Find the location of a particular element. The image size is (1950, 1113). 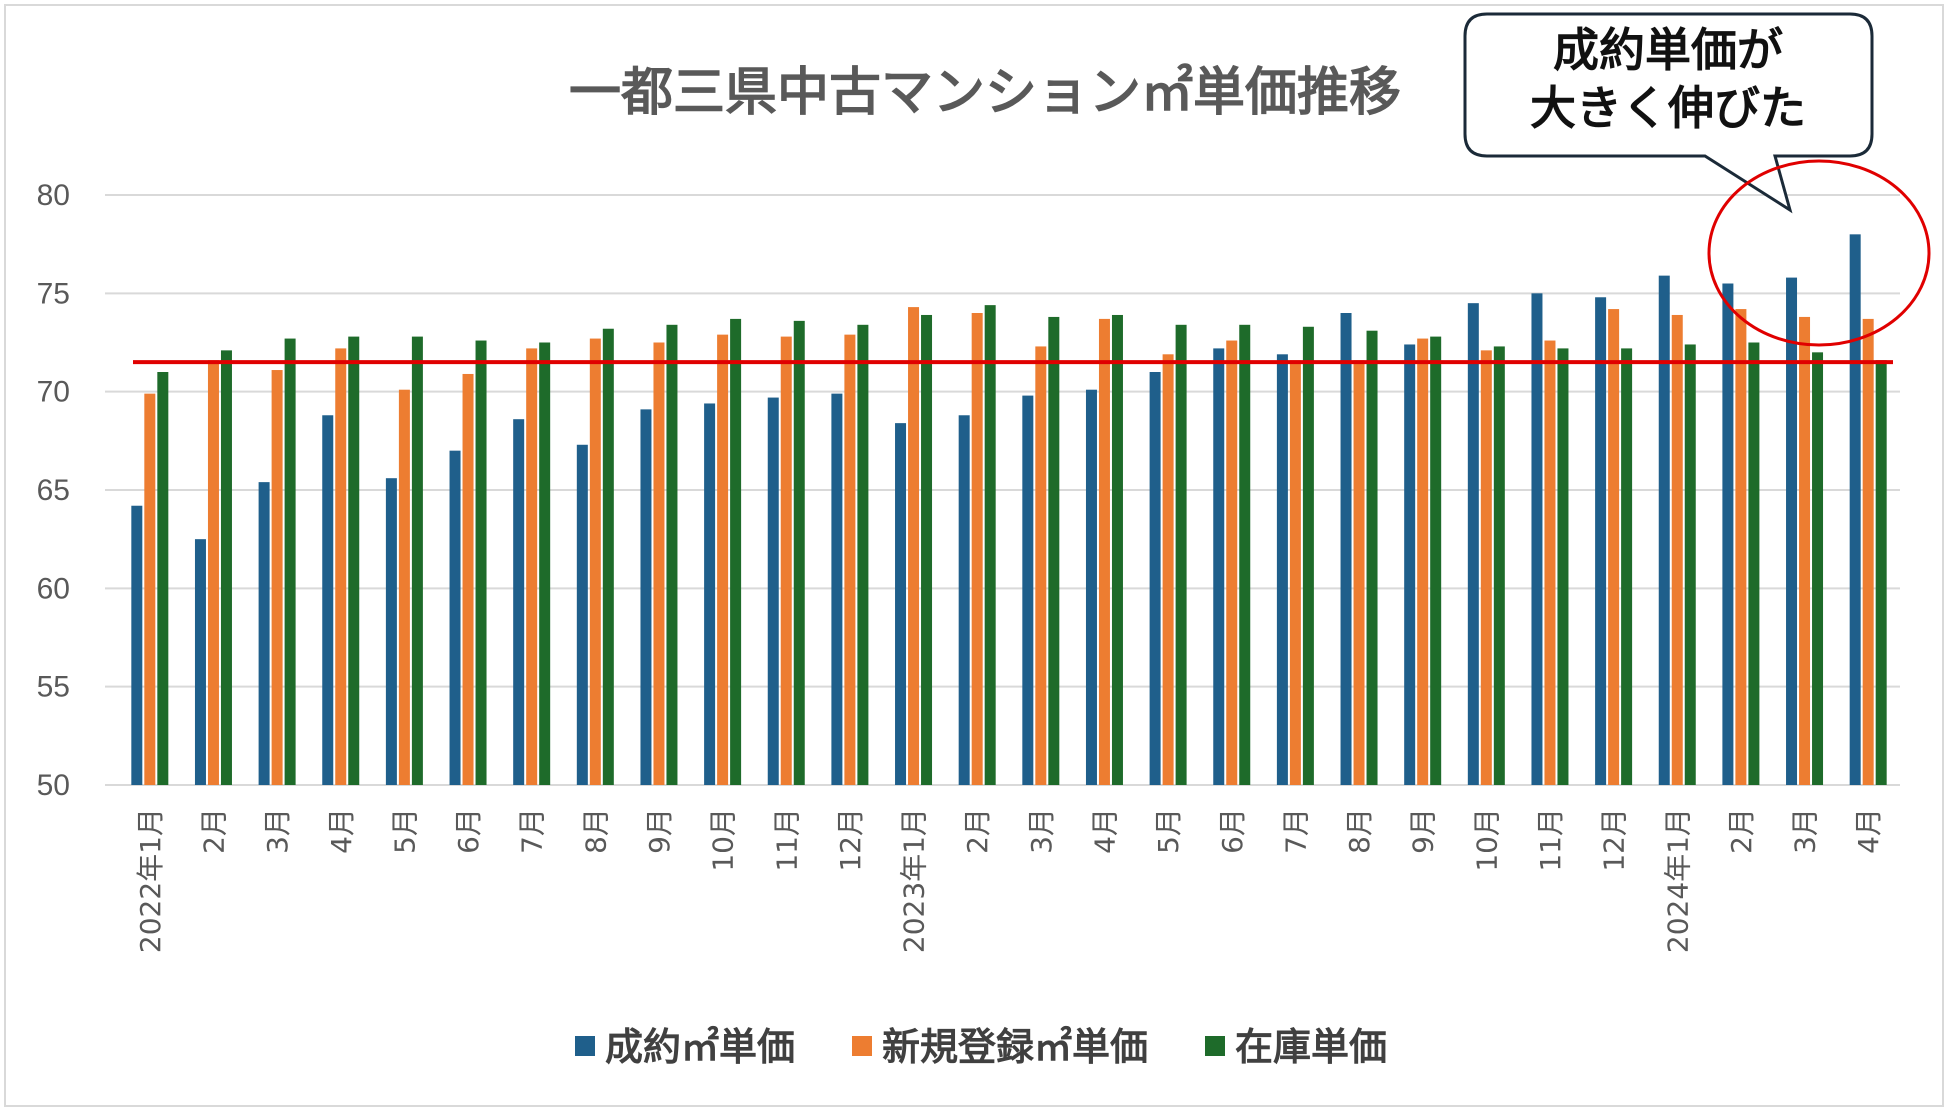

legend-label-1: 新規登録㎡単価 is located at coordinates (1015, 1047).